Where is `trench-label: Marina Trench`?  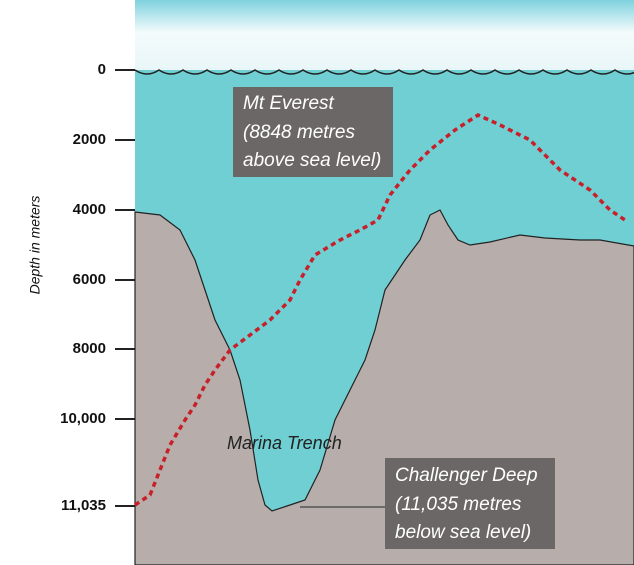 trench-label: Marina Trench is located at coordinates (284, 443).